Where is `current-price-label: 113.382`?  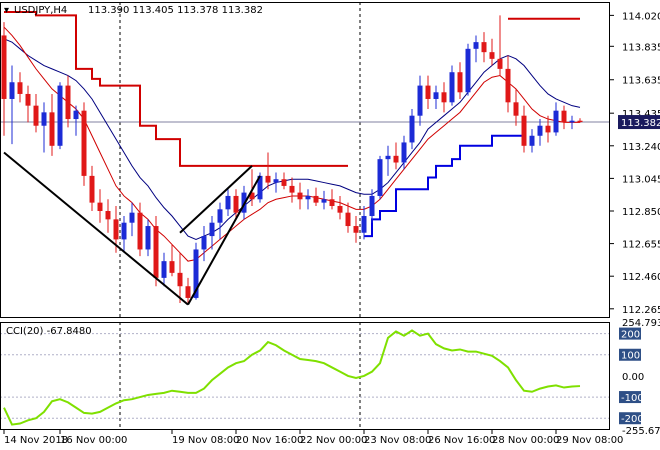
current-price-label: 113.382 is located at coordinates (640, 123).